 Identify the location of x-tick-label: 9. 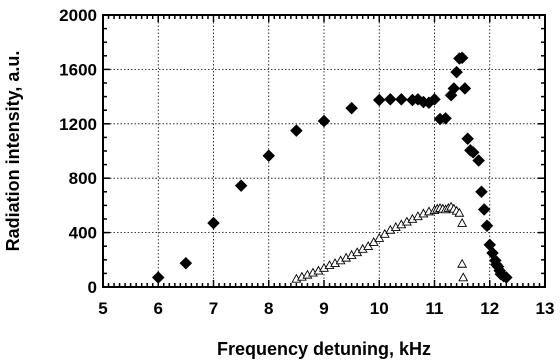
(323, 308).